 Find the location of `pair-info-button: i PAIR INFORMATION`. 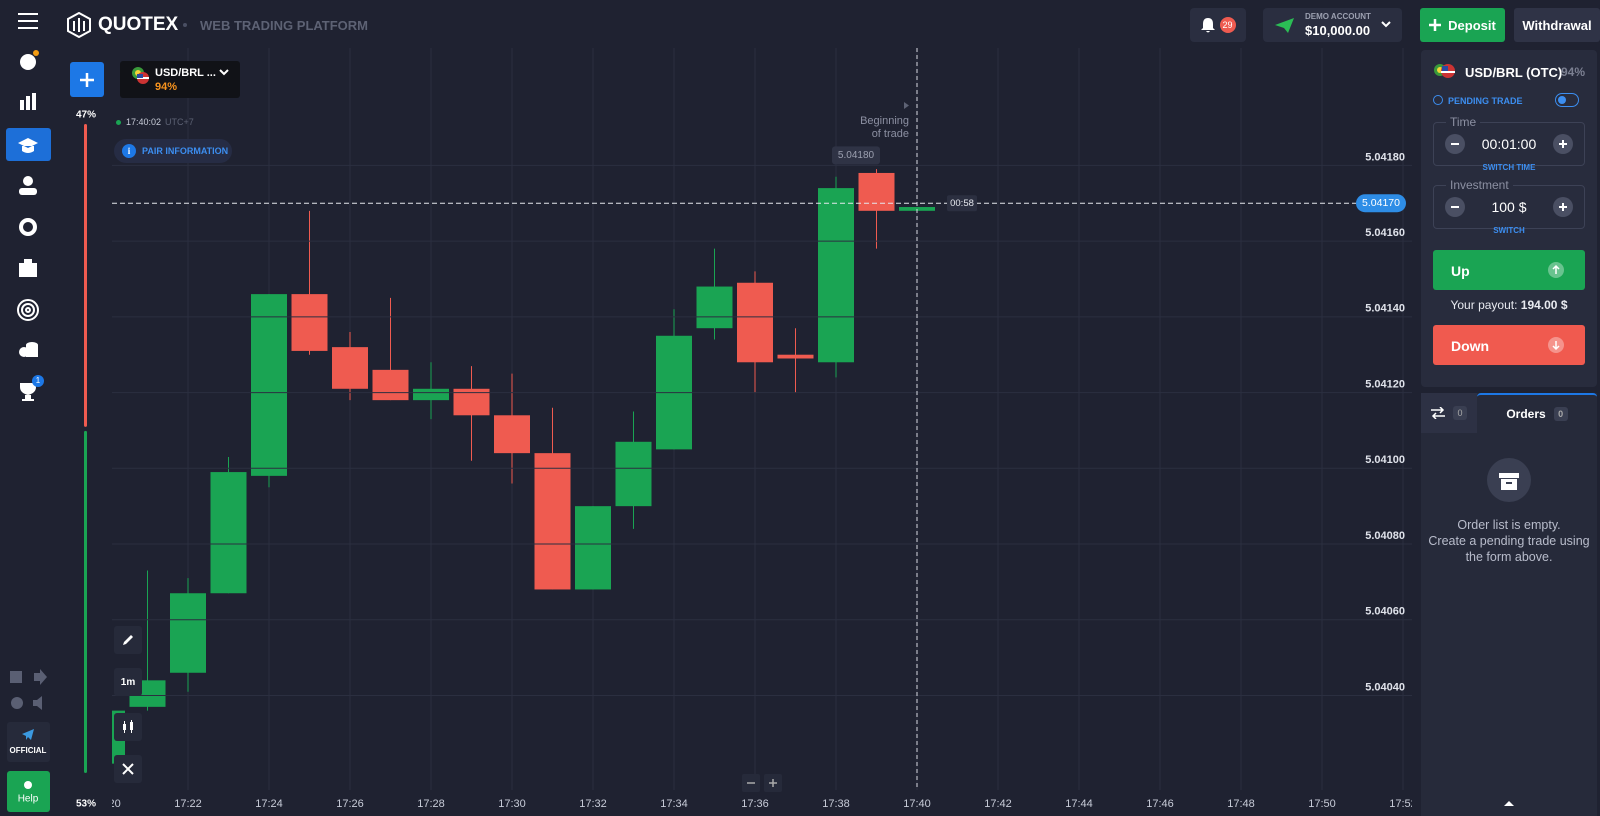

pair-info-button: i PAIR INFORMATION is located at coordinates (173, 151).